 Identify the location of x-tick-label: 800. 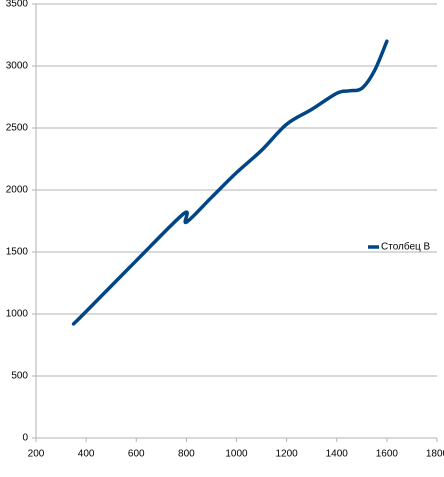
(186, 454).